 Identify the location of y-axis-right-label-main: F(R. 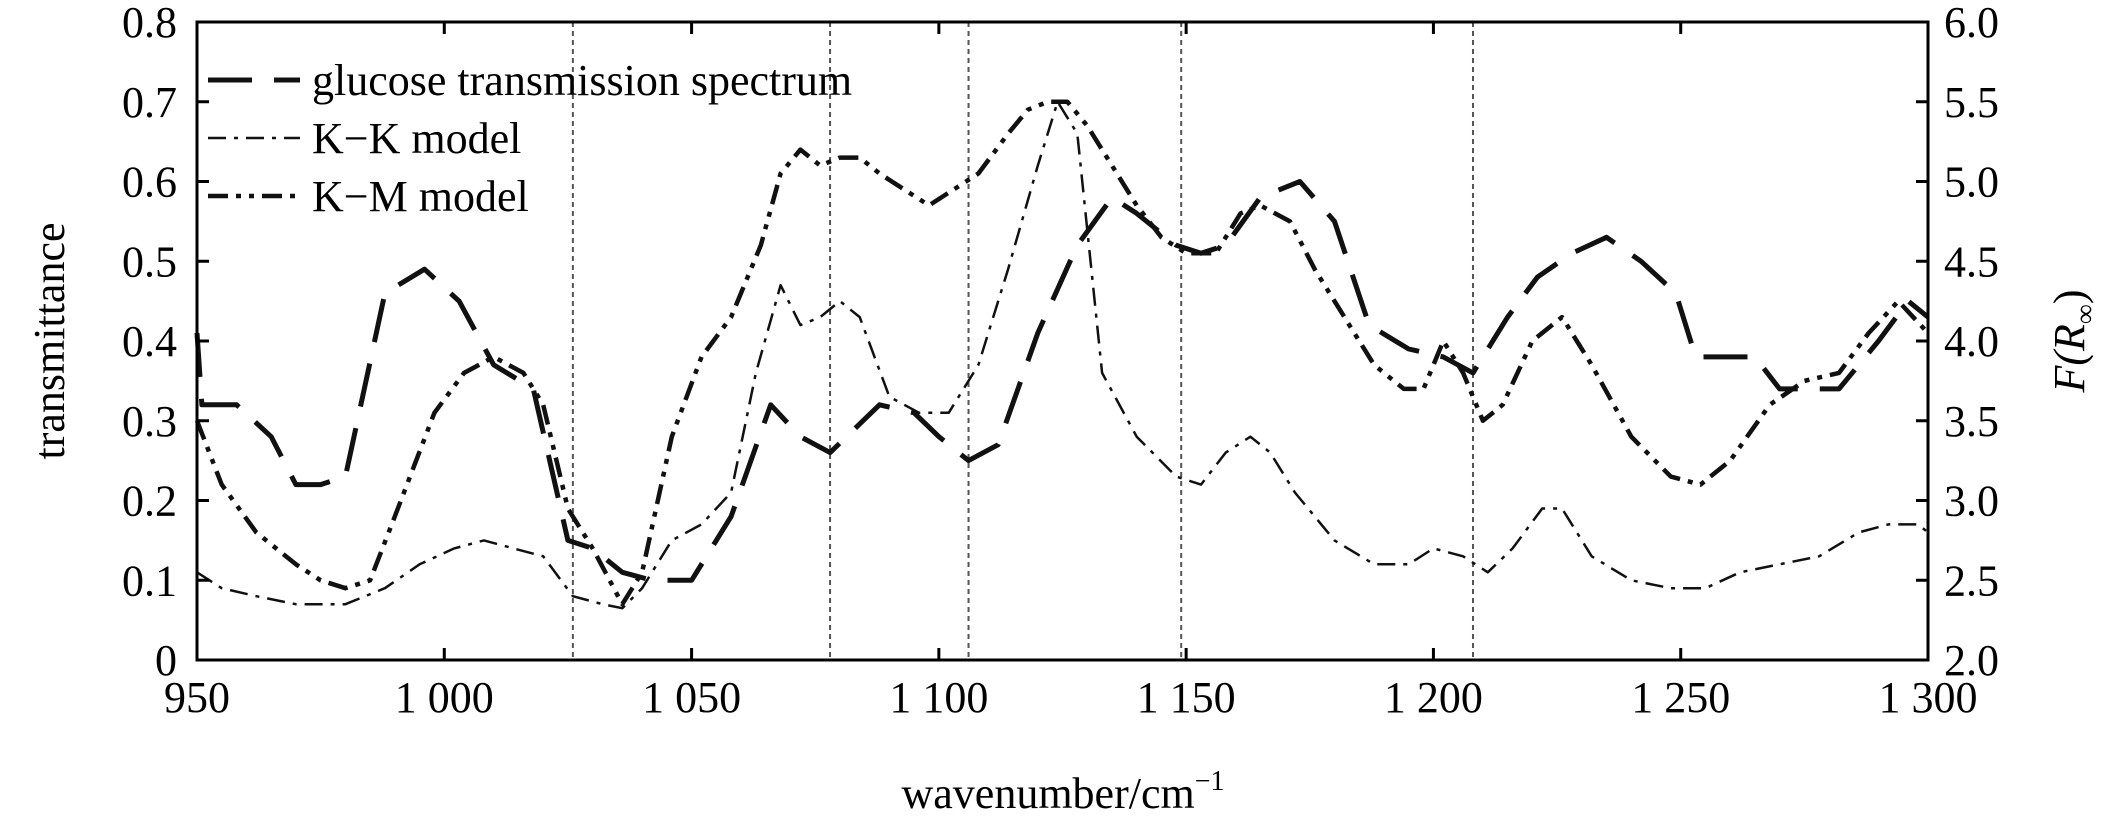
(2069, 359).